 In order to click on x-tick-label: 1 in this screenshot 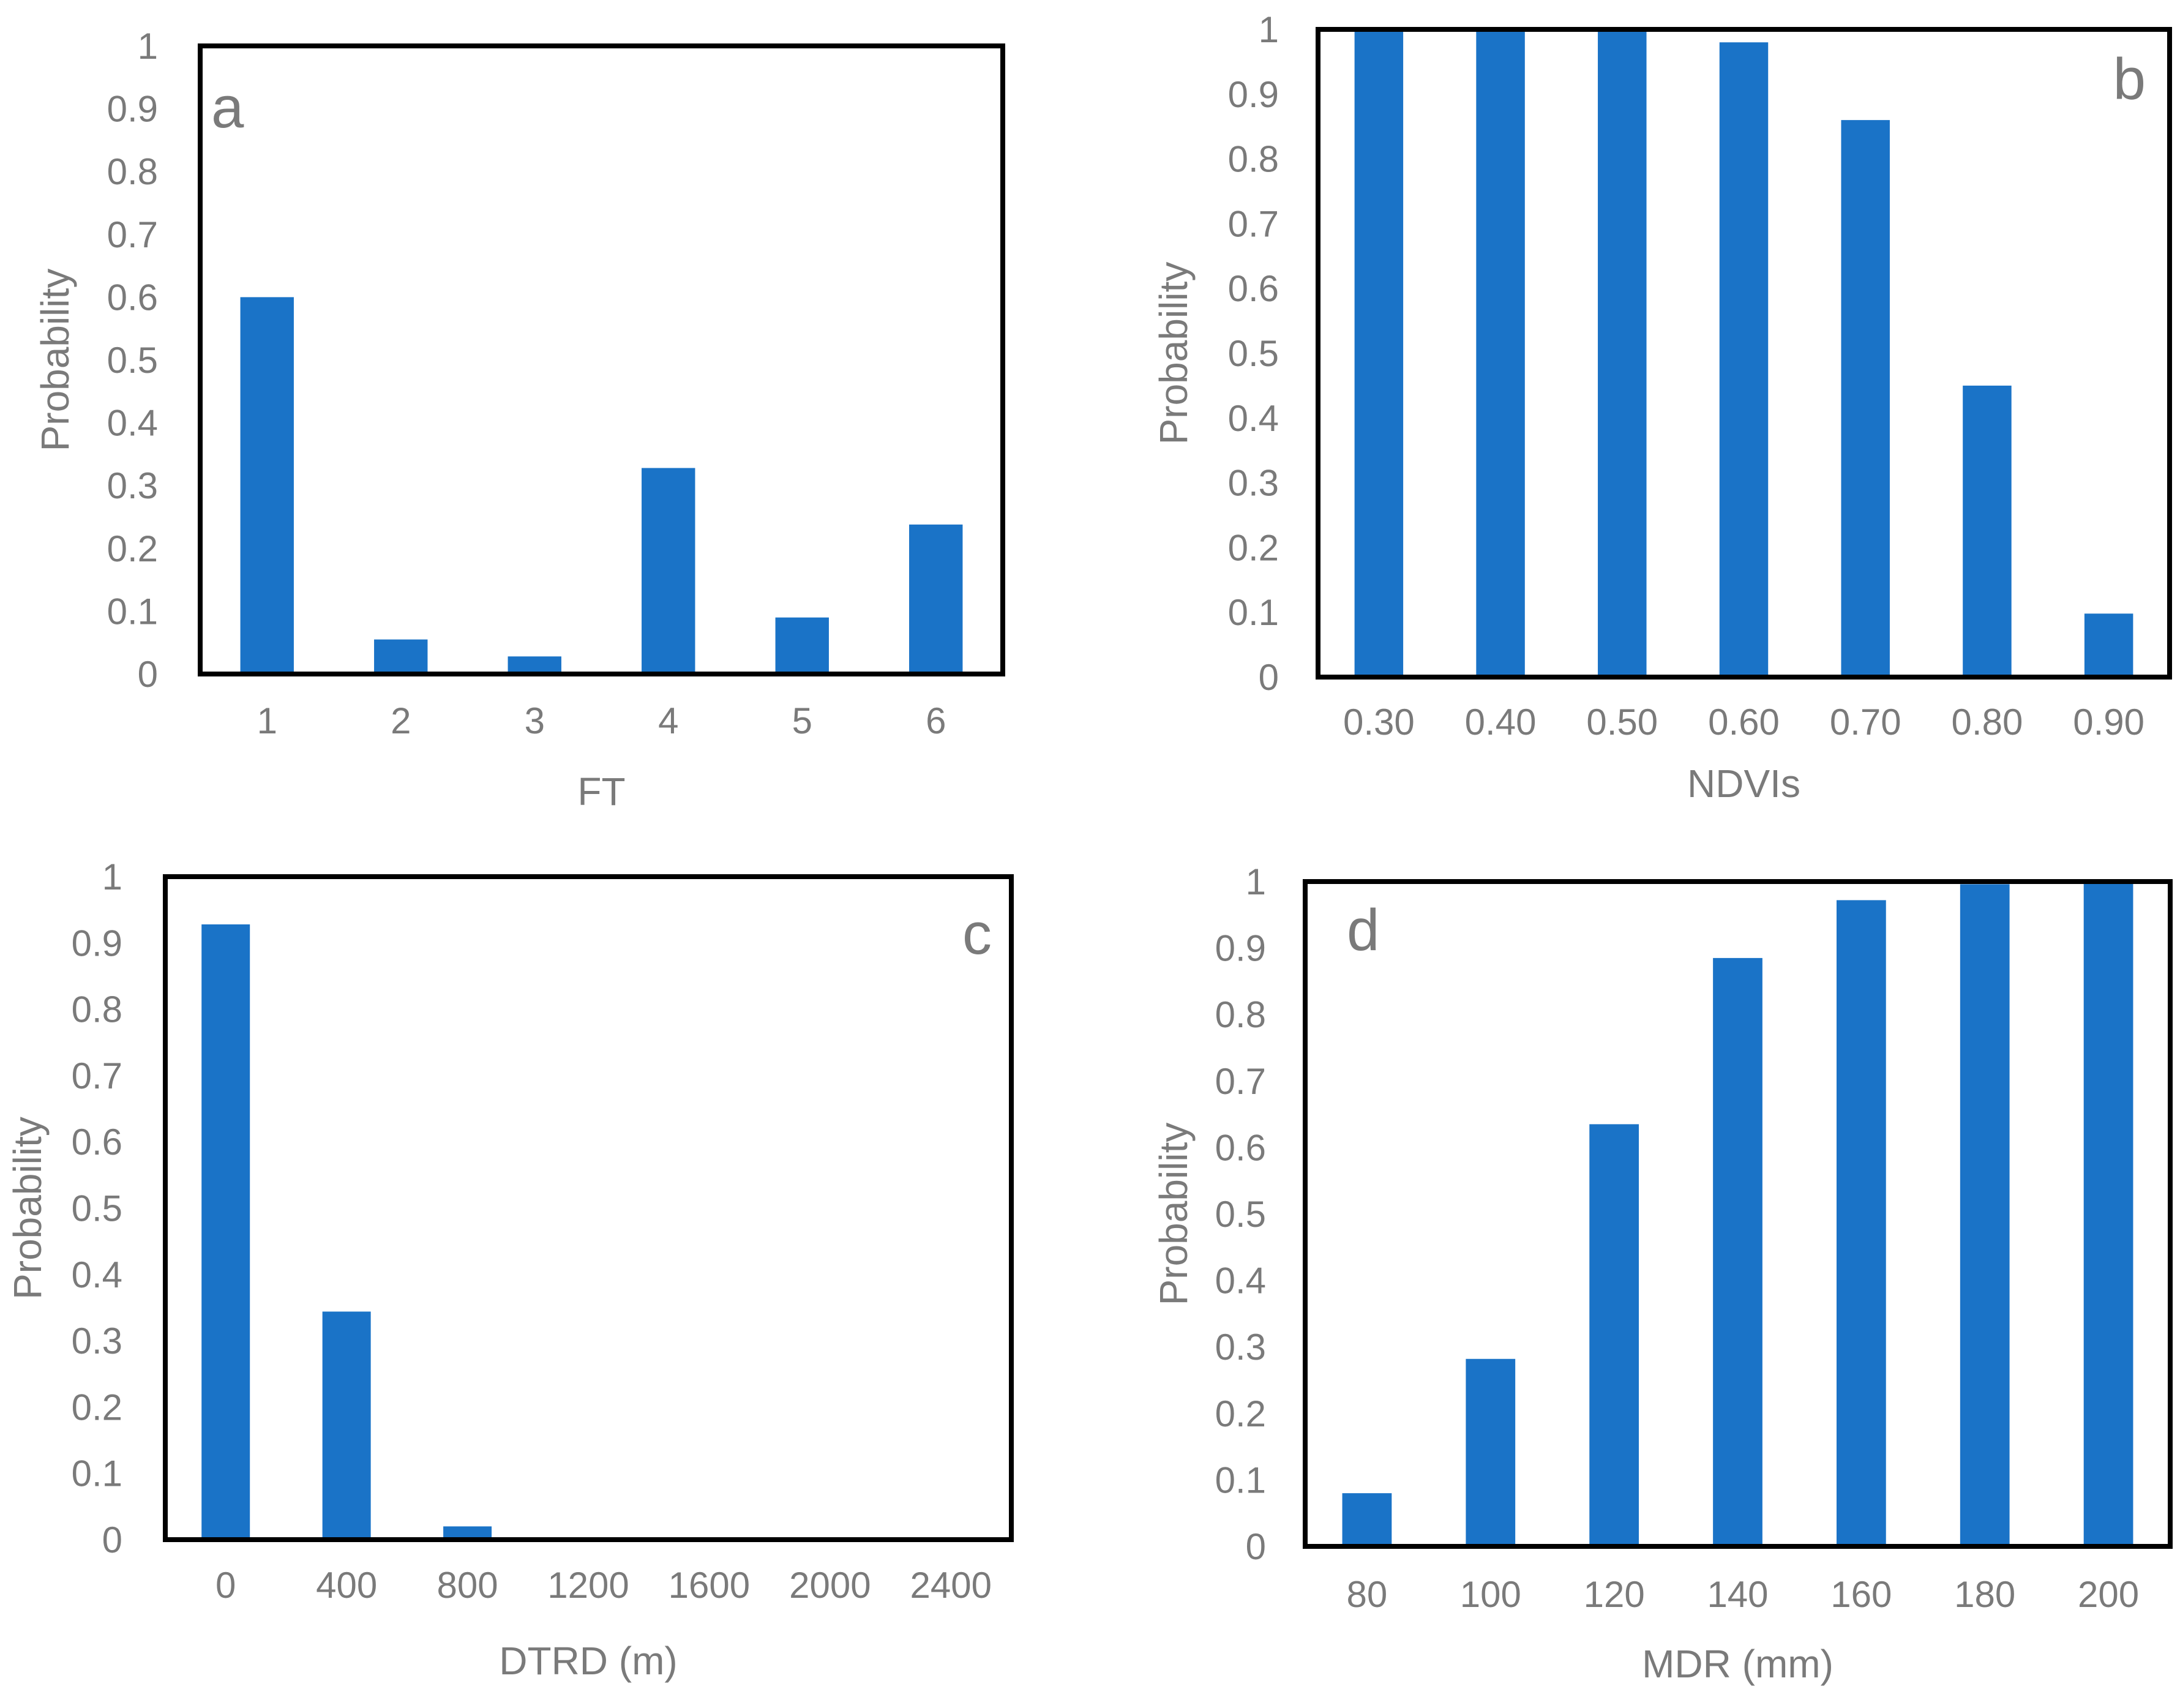, I will do `click(267, 720)`.